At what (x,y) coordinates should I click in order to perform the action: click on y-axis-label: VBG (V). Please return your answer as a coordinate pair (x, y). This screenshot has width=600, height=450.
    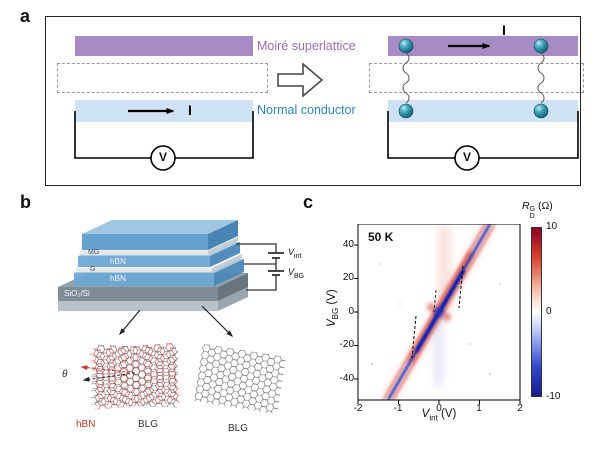
    Looking at the image, I should click on (333, 308).